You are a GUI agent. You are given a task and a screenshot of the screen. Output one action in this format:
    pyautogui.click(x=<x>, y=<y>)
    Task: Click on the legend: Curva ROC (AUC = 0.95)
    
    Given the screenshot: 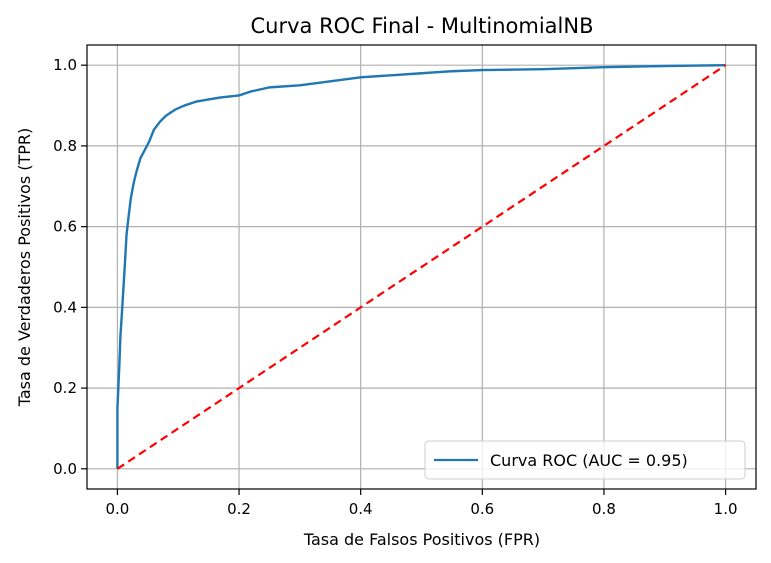 What is the action you would take?
    pyautogui.click(x=585, y=460)
    